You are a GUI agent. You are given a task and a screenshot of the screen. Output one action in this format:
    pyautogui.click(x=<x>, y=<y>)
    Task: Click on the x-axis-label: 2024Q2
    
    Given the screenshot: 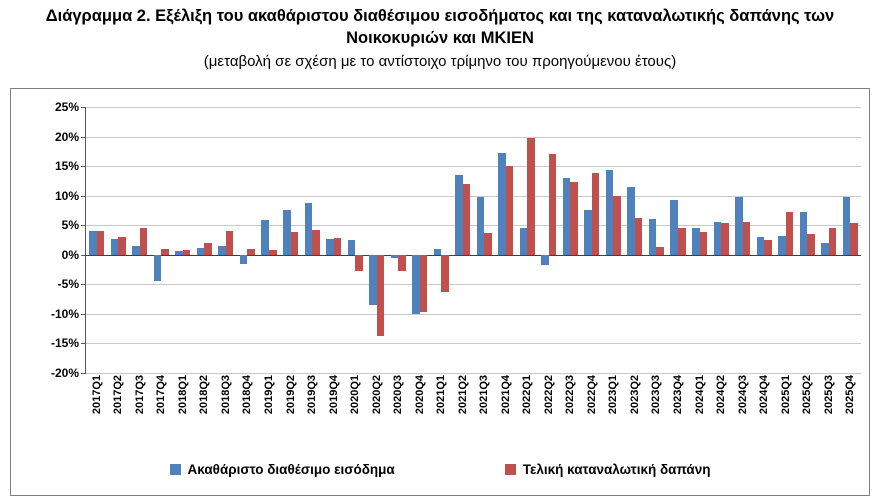 What is the action you would take?
    pyautogui.click(x=721, y=395)
    